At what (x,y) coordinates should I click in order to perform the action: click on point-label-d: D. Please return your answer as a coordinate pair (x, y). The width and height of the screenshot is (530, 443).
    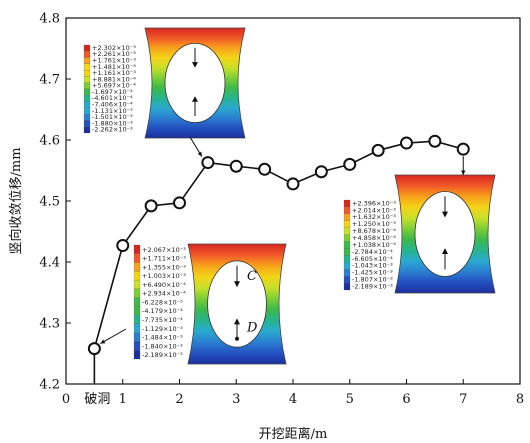
    Looking at the image, I should click on (252, 328).